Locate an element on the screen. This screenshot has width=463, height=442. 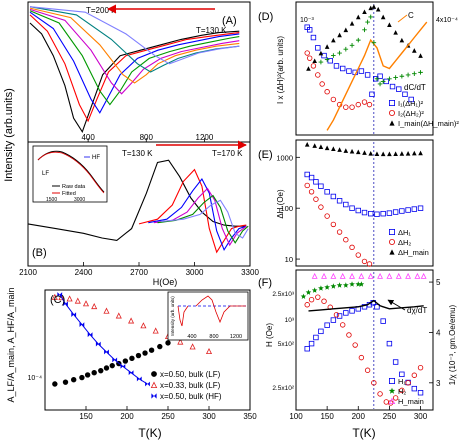
panel-b-inset-frame is located at coordinates (70, 174).